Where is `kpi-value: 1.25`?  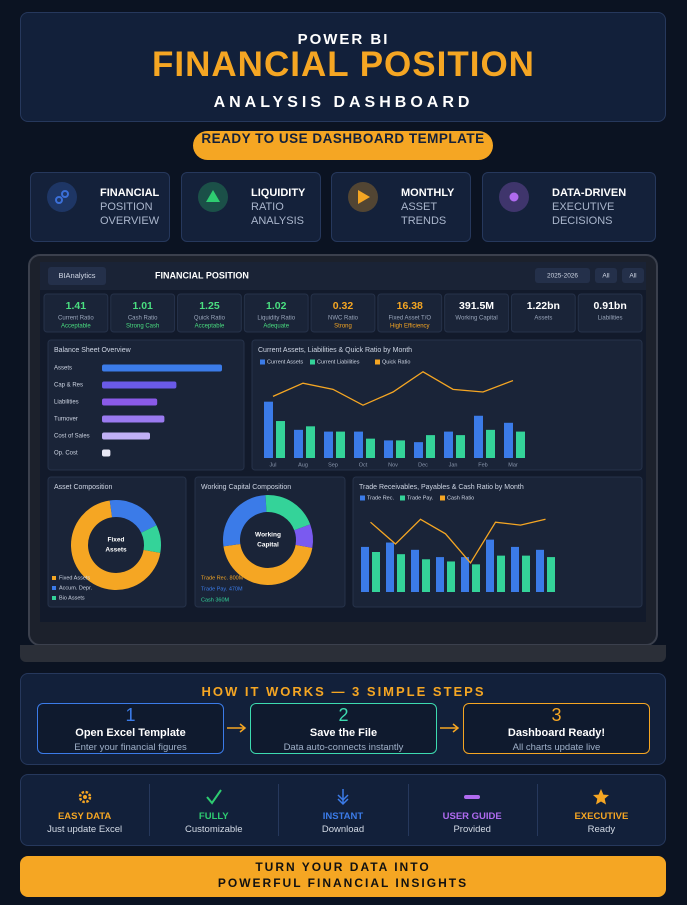 kpi-value: 1.25 is located at coordinates (209, 306).